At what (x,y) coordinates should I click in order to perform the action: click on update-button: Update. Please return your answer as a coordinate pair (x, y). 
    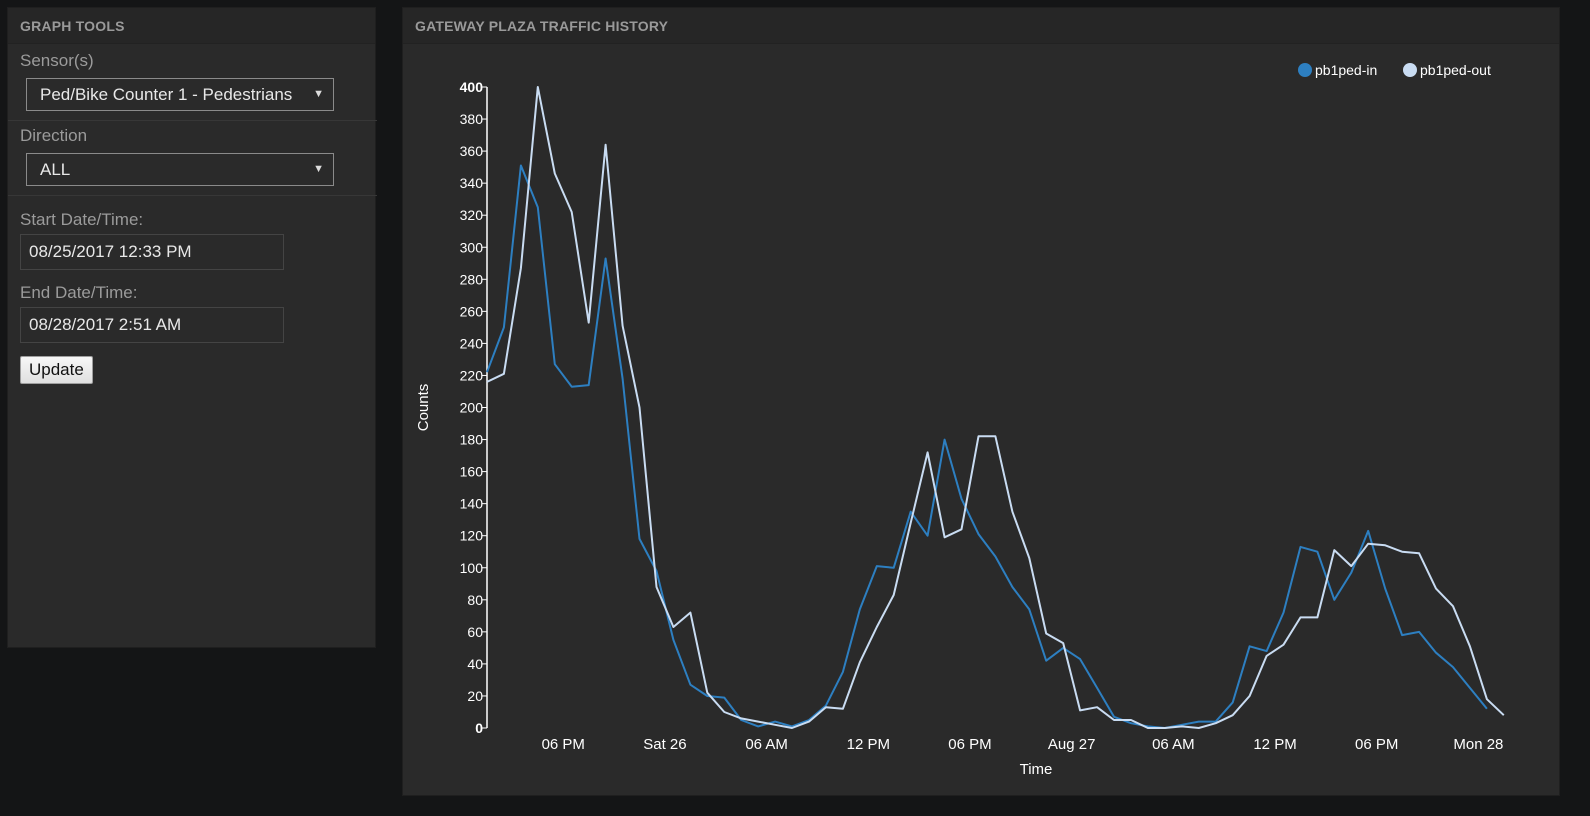
    Looking at the image, I should click on (56, 370).